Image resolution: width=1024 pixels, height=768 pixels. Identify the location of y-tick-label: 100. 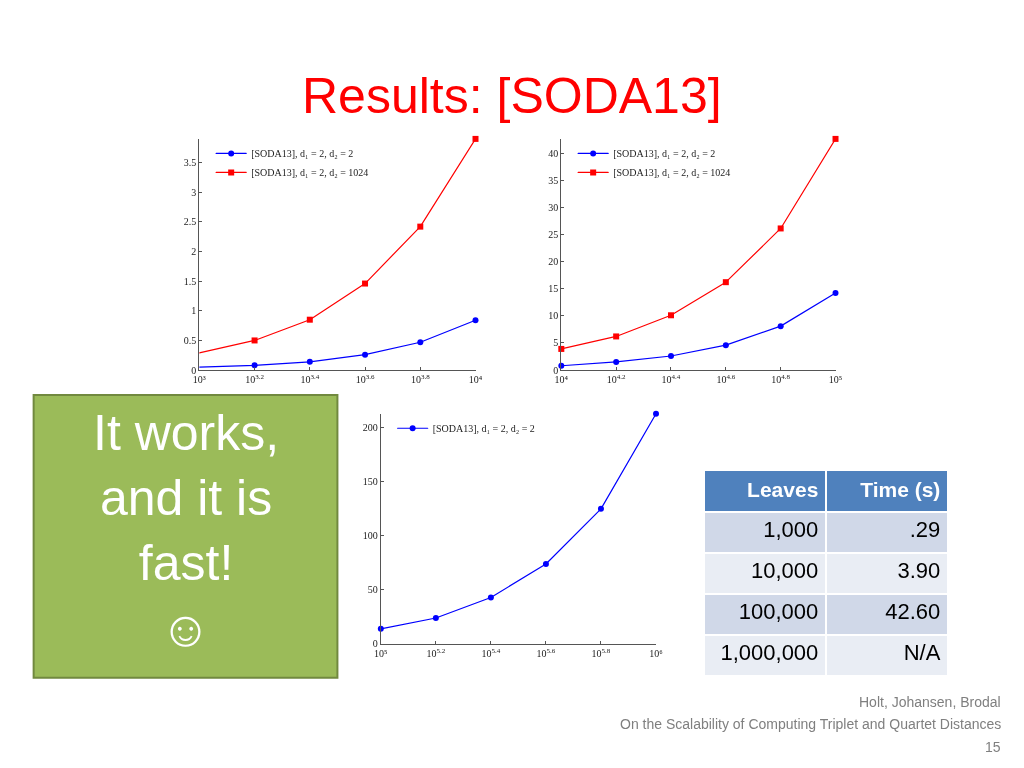
(370, 536).